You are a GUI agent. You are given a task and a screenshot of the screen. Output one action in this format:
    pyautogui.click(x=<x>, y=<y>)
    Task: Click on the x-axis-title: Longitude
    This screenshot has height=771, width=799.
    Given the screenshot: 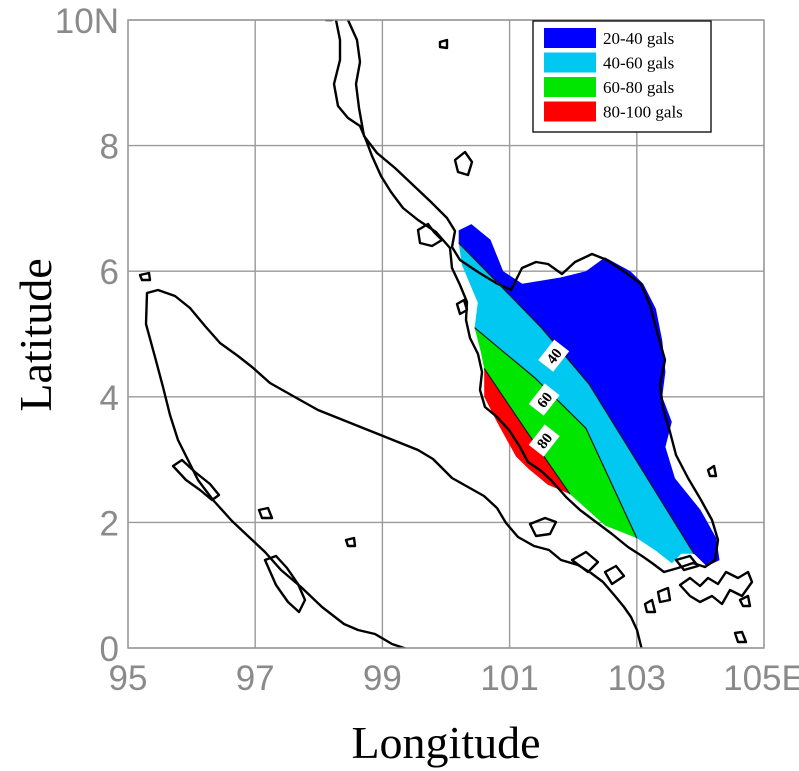 What is the action you would take?
    pyautogui.click(x=445, y=742)
    